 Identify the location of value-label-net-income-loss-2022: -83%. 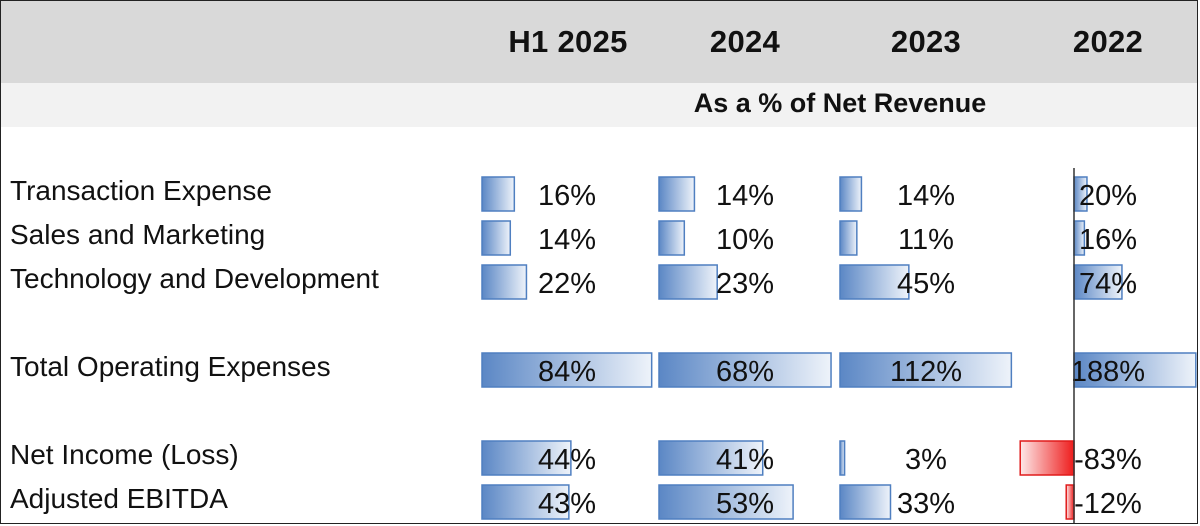
(1108, 460).